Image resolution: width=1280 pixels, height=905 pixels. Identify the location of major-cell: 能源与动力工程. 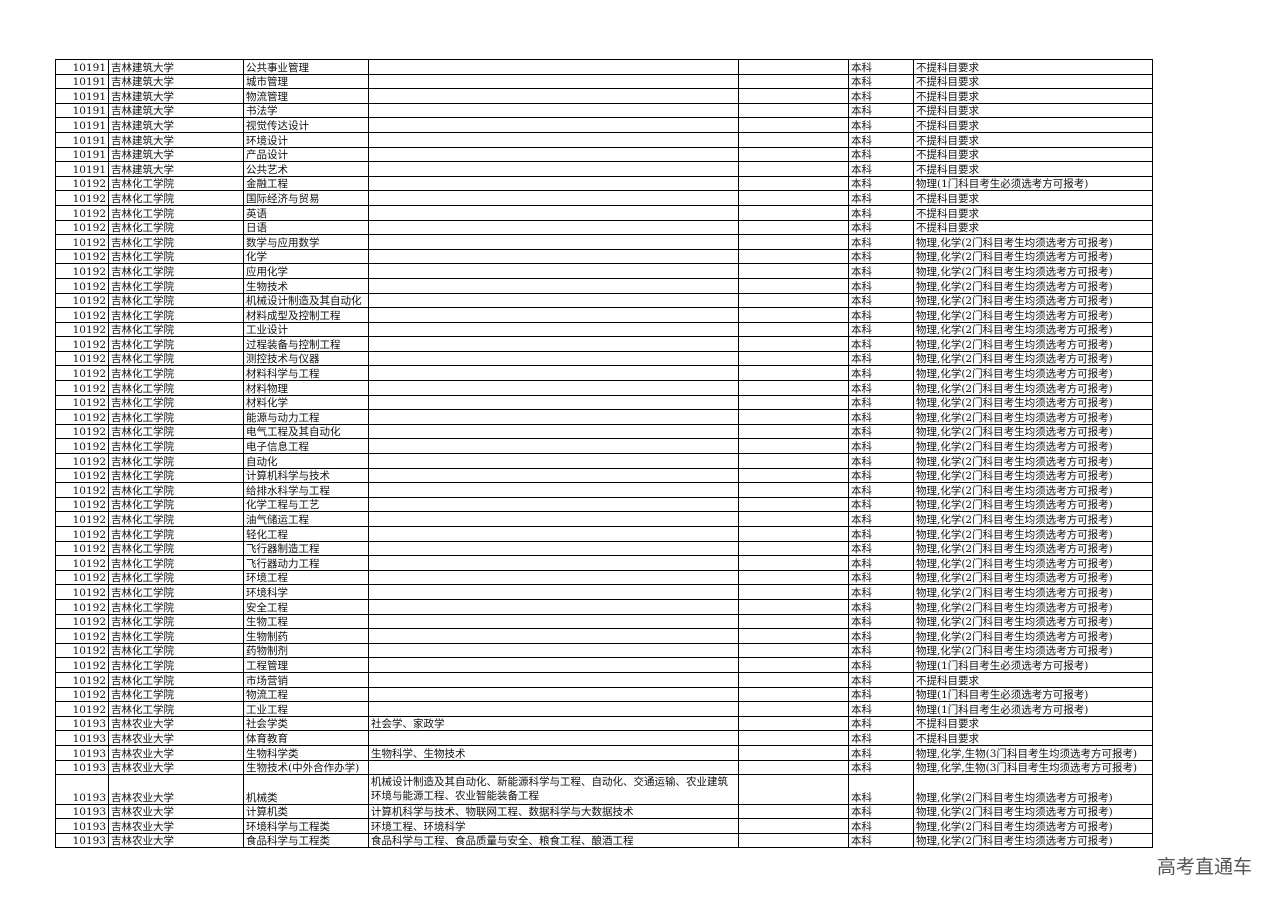
(306, 417).